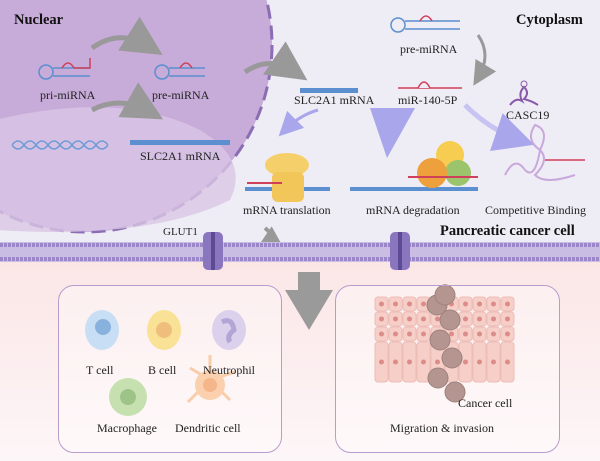 This screenshot has height=461, width=600. I want to click on neutrophil-icon, so click(229, 330).